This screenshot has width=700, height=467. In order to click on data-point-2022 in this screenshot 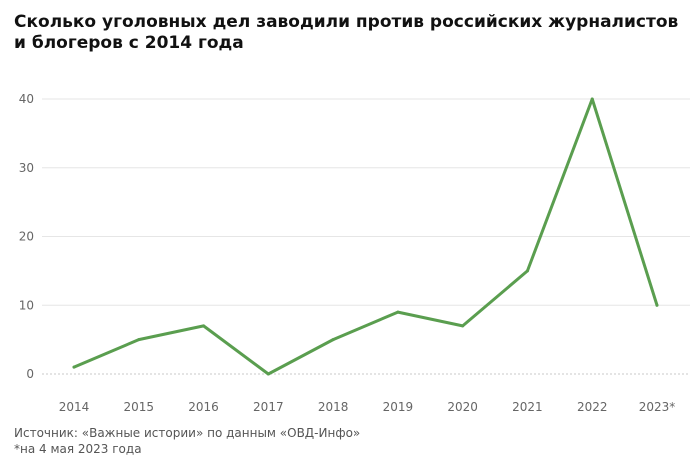, I will do `click(592, 99)`.